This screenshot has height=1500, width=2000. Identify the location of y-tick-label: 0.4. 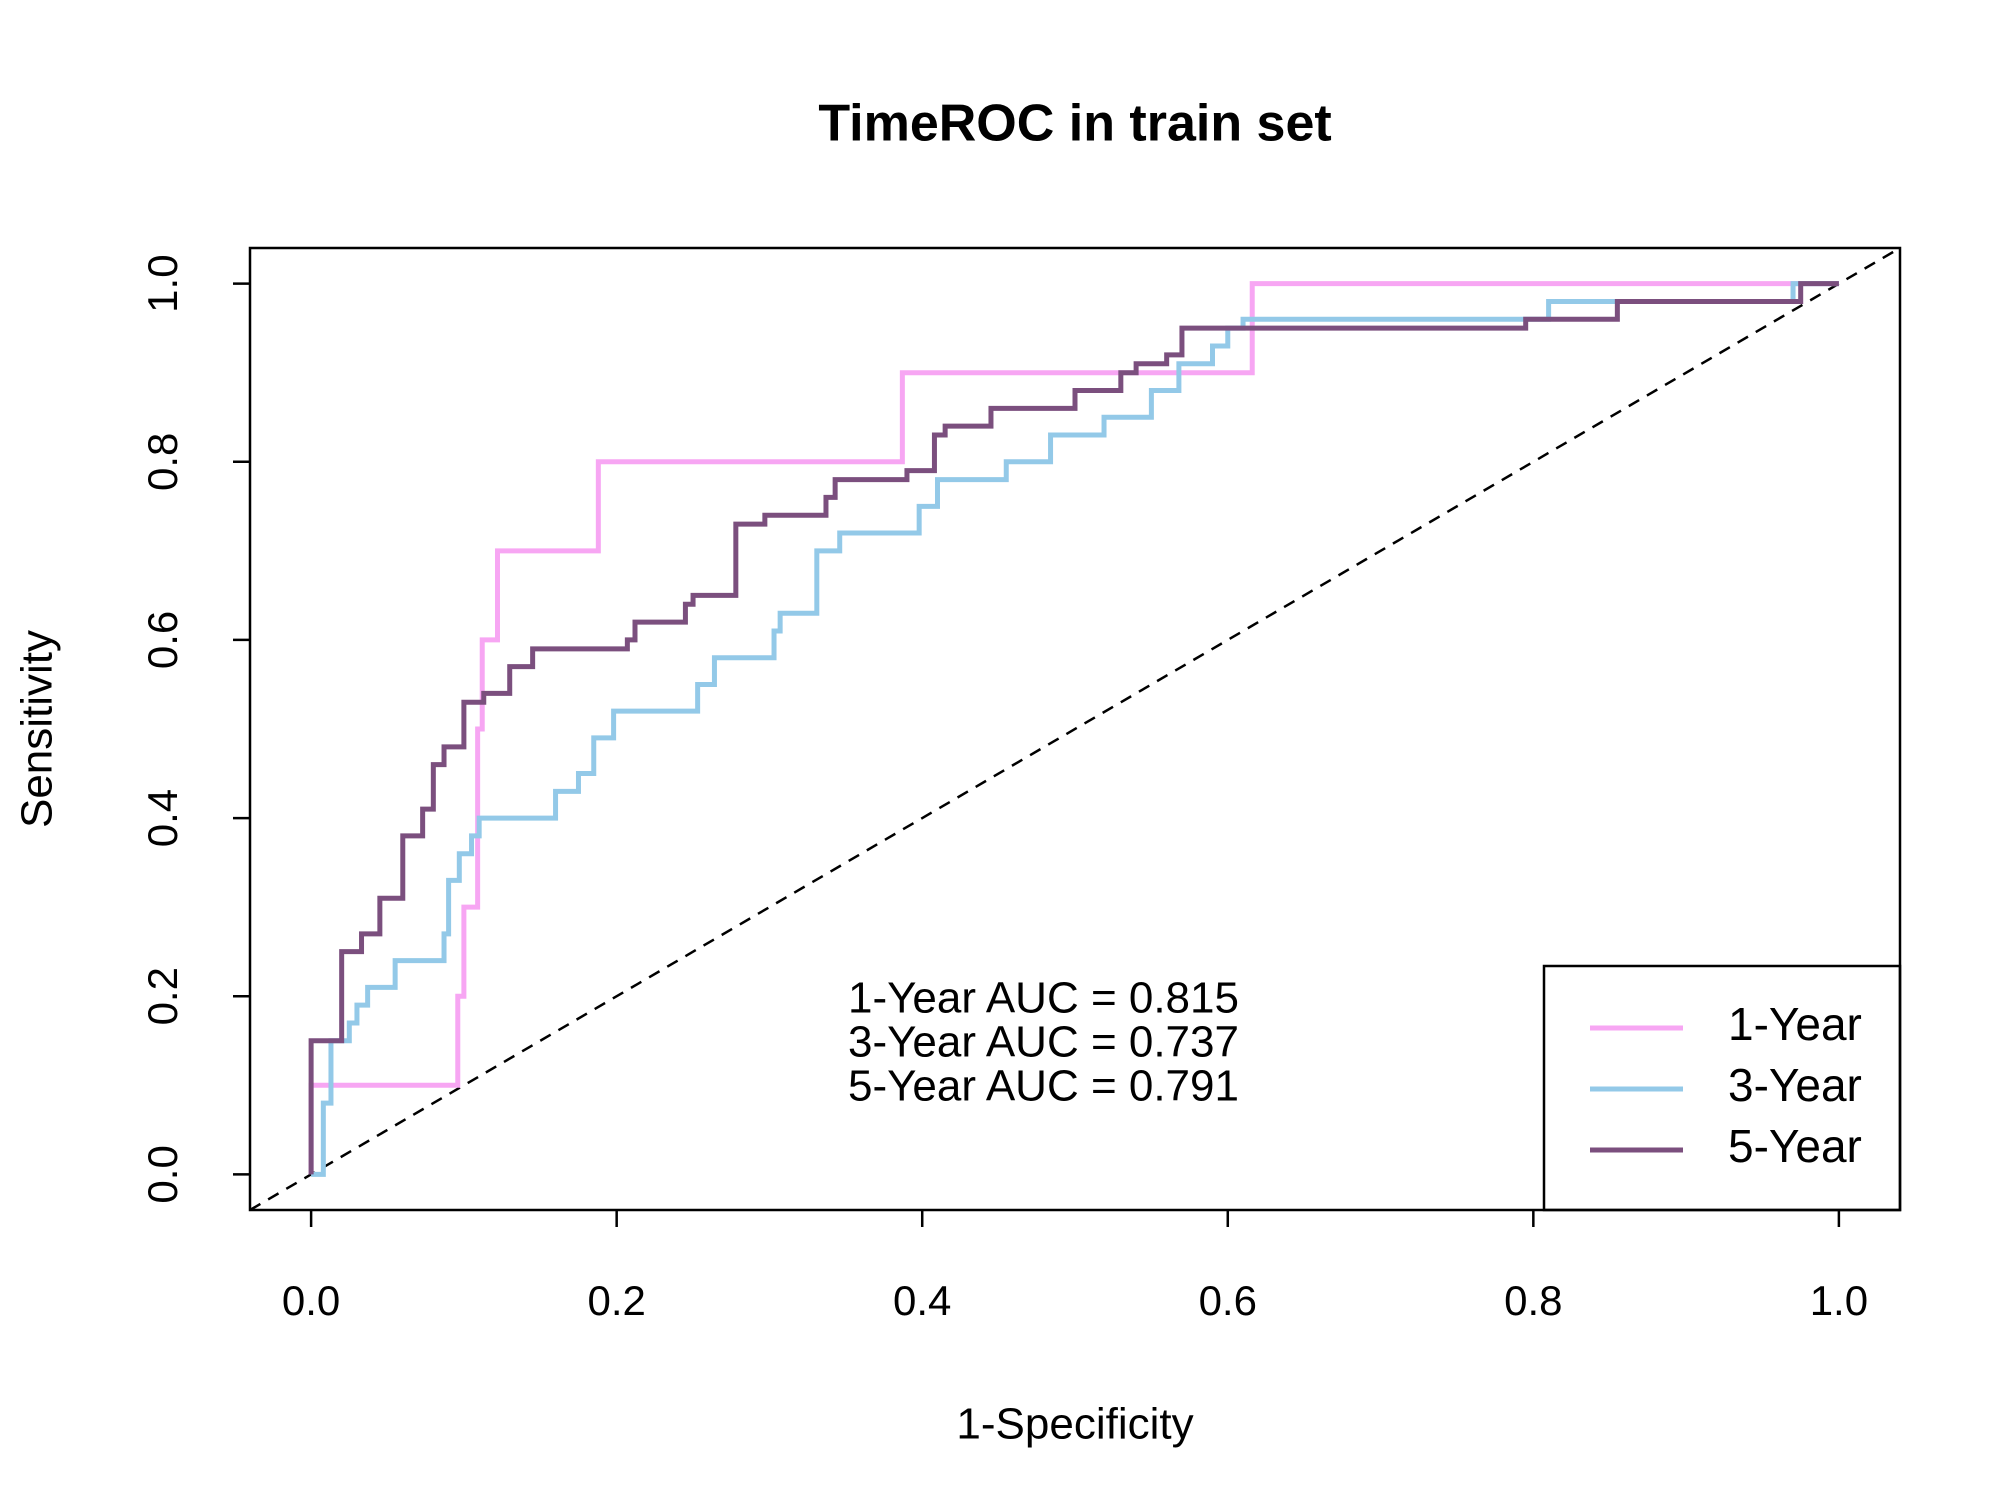
(162, 818).